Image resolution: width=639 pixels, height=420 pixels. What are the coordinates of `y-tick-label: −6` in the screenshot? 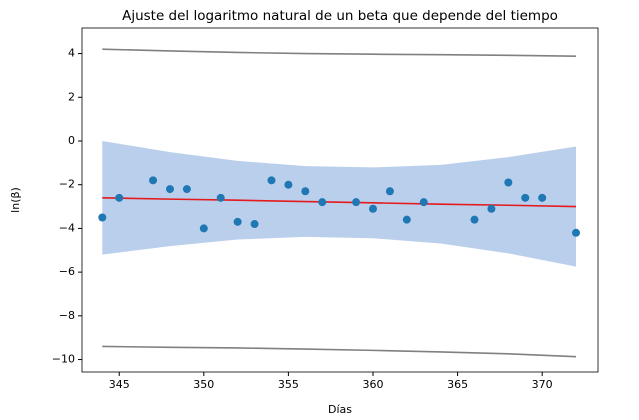 It's located at (67, 271).